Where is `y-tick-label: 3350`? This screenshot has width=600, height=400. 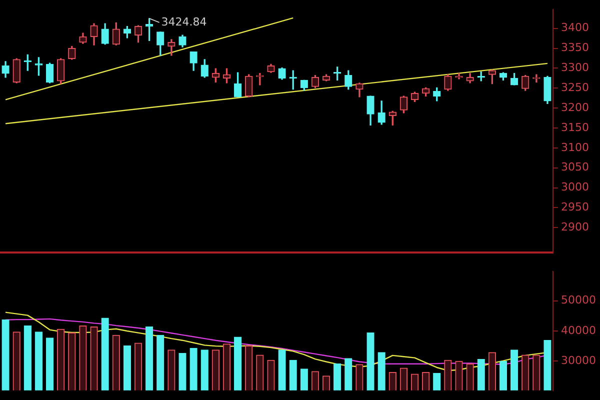 y-tick-label: 3350 is located at coordinates (575, 47).